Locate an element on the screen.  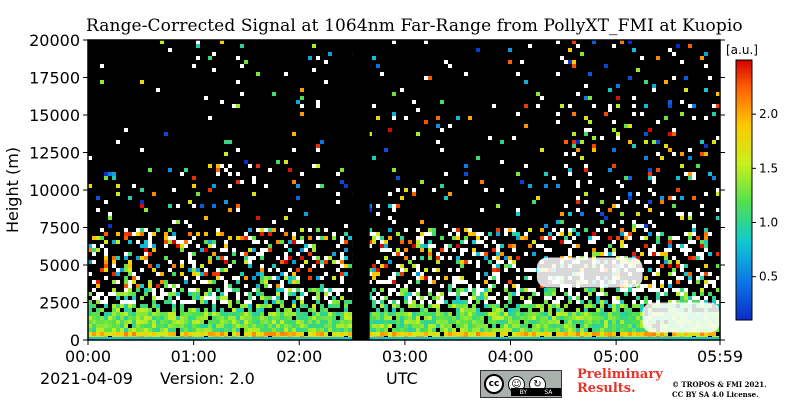
footer-version: Version: 2.0 is located at coordinates (207, 378).